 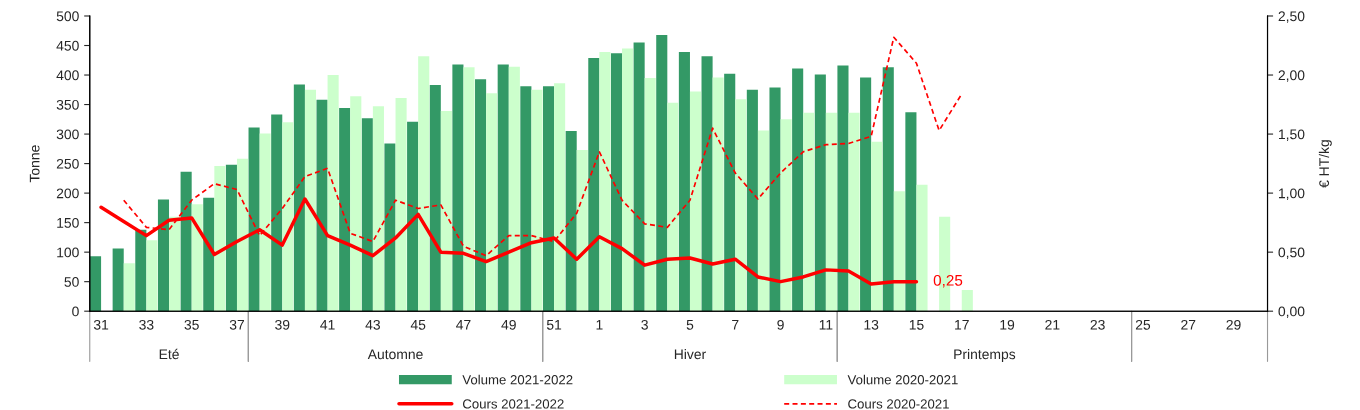 What do you see at coordinates (513, 404) in the screenshot?
I see `legend-label: Cours 2021-2022` at bounding box center [513, 404].